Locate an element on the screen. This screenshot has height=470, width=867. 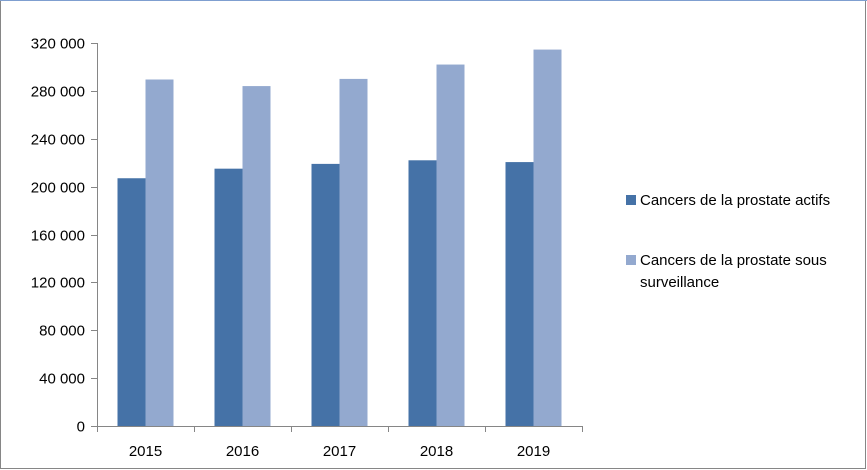
y-tick-label: 280 000 is located at coordinates (58, 92).